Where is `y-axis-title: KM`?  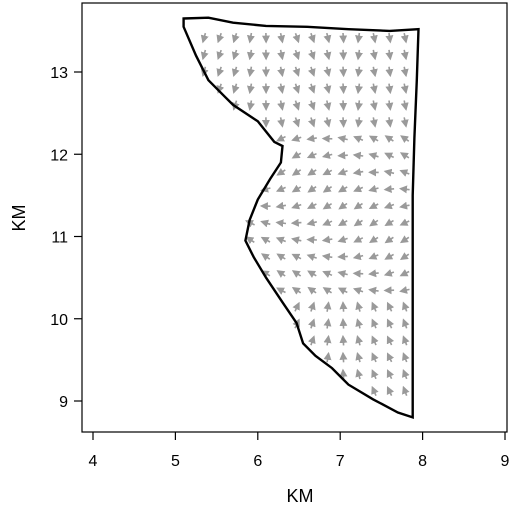 y-axis-title: KM is located at coordinates (19, 218).